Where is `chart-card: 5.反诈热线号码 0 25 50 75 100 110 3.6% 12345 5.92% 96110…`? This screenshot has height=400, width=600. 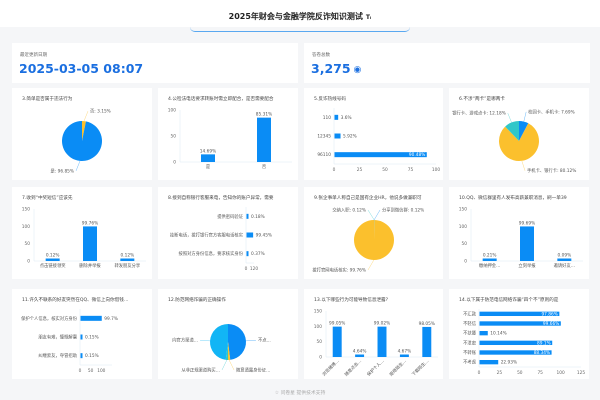
chart-card: 5.反诈热线号码 0 25 50 75 100 110 3.6% 12345 5.92% 96110… is located at coordinates (373, 134).